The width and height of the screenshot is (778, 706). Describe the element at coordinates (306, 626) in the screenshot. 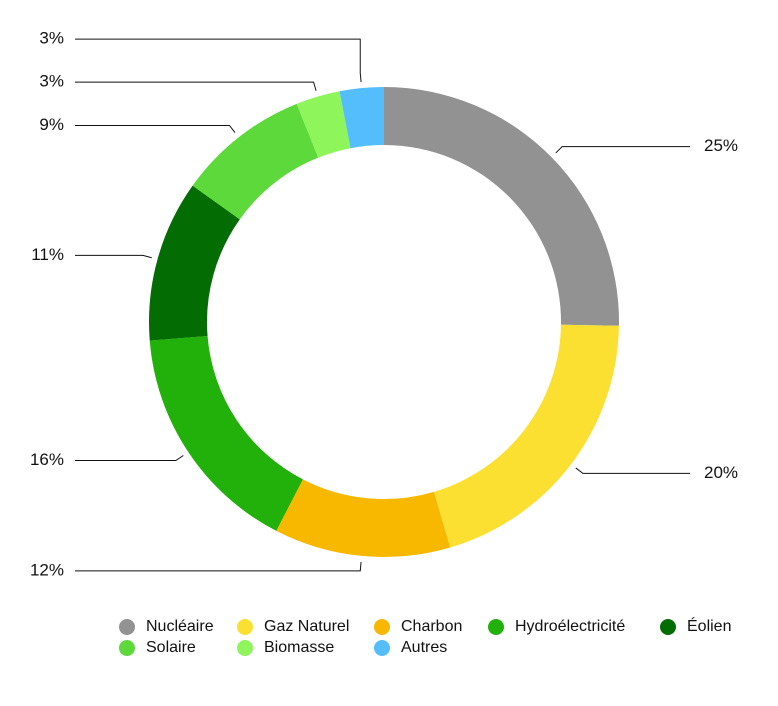

I see `legend-label: Gaz Naturel` at that location.